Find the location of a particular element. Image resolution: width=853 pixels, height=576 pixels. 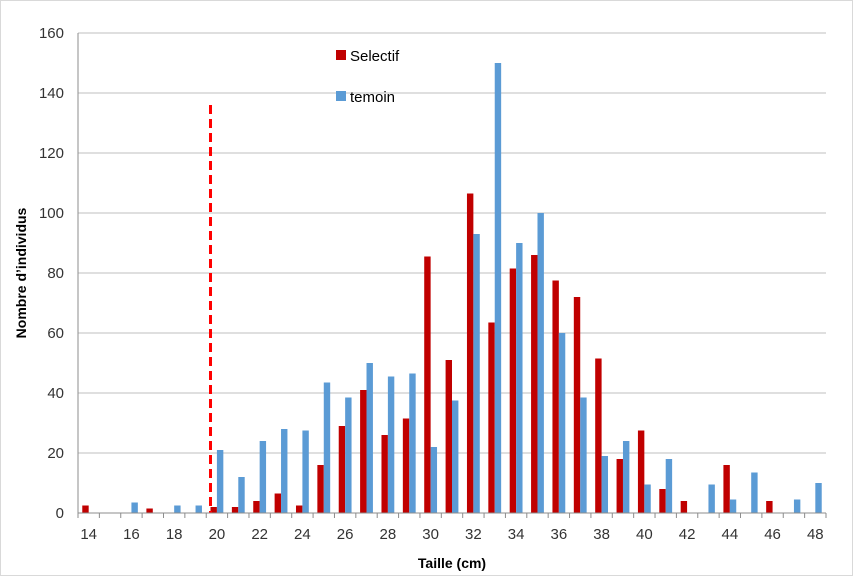

y-tick-label: 120 is located at coordinates (51, 153).